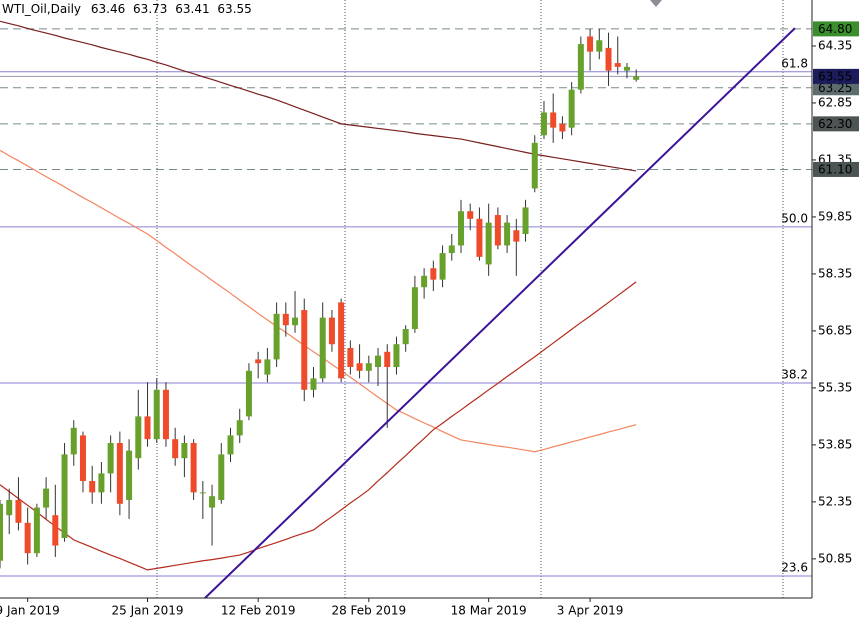 The height and width of the screenshot is (621, 860). Describe the element at coordinates (835, 501) in the screenshot. I see `y-tick-label: 52.35` at that location.